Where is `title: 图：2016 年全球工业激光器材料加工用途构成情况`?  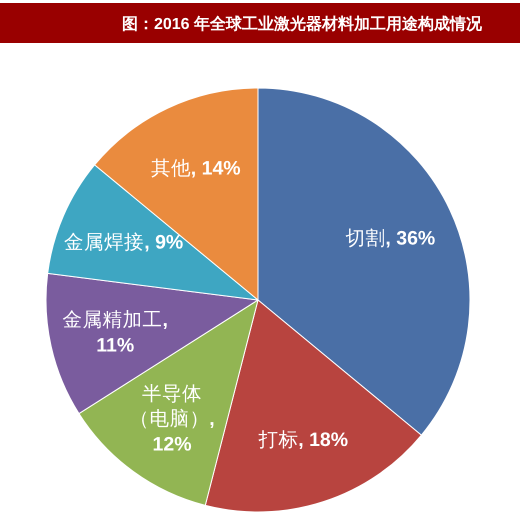
title: 图：2016 年全球工业激光器材料加工用途构成情况 is located at coordinates (302, 24).